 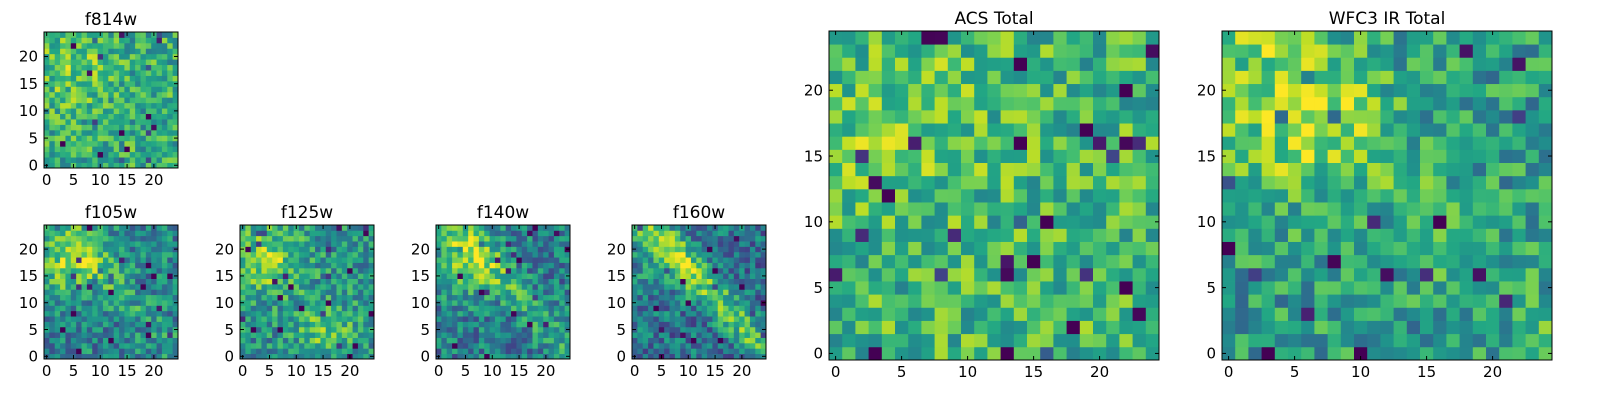 What do you see at coordinates (1206, 90) in the screenshot?
I see `y-tick-label: 20` at bounding box center [1206, 90].